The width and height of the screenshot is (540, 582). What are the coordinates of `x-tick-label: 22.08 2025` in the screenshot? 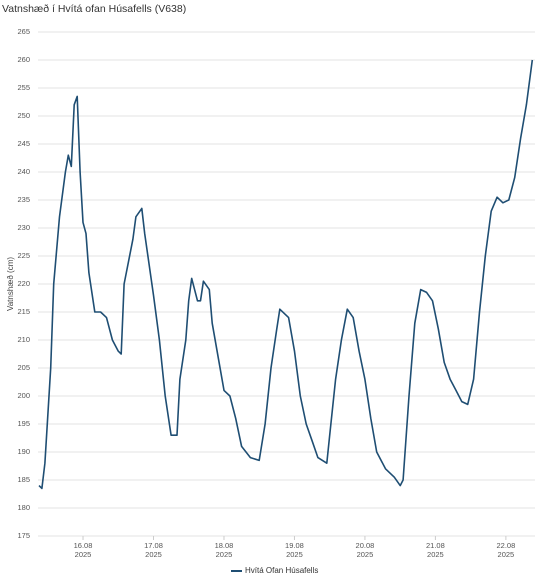 It's located at (506, 550).